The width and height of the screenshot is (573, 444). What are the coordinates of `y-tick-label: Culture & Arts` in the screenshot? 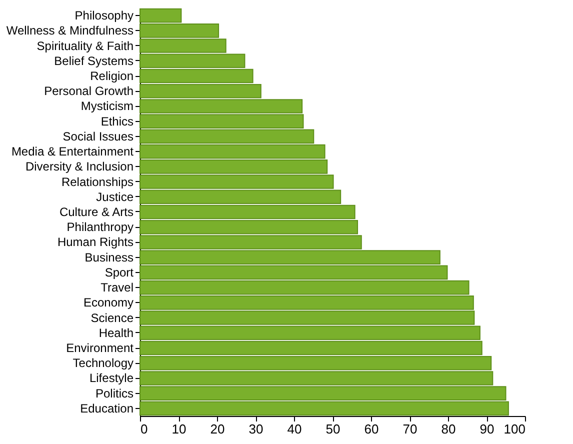 It's located at (96, 212).